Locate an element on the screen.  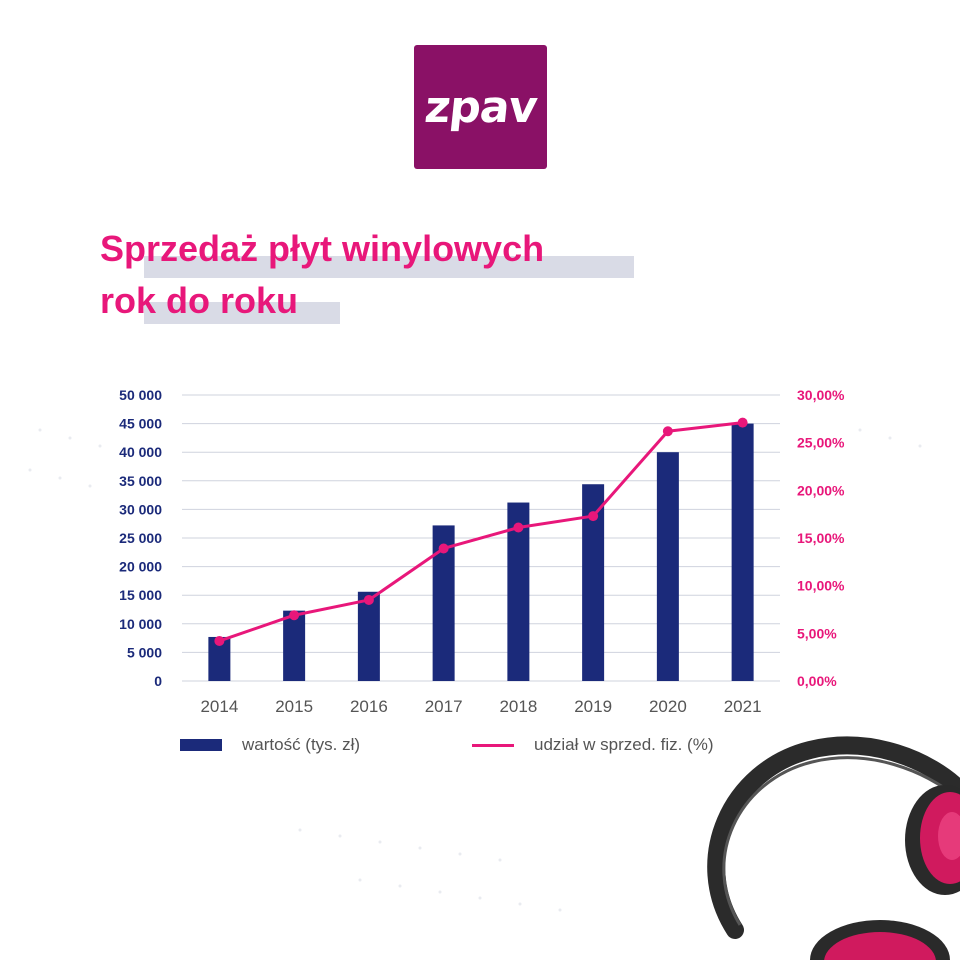
y-right-tick-label: 20,00% is located at coordinates (821, 490).